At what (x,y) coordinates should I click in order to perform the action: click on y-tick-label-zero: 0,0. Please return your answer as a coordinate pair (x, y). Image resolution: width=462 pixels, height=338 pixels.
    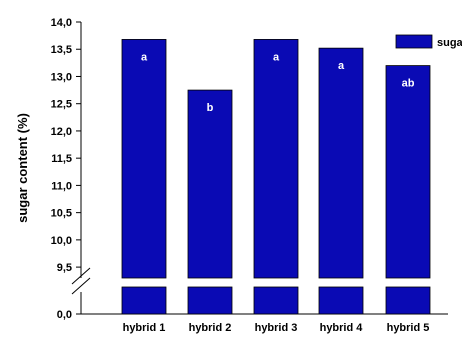
    Looking at the image, I should click on (64, 315).